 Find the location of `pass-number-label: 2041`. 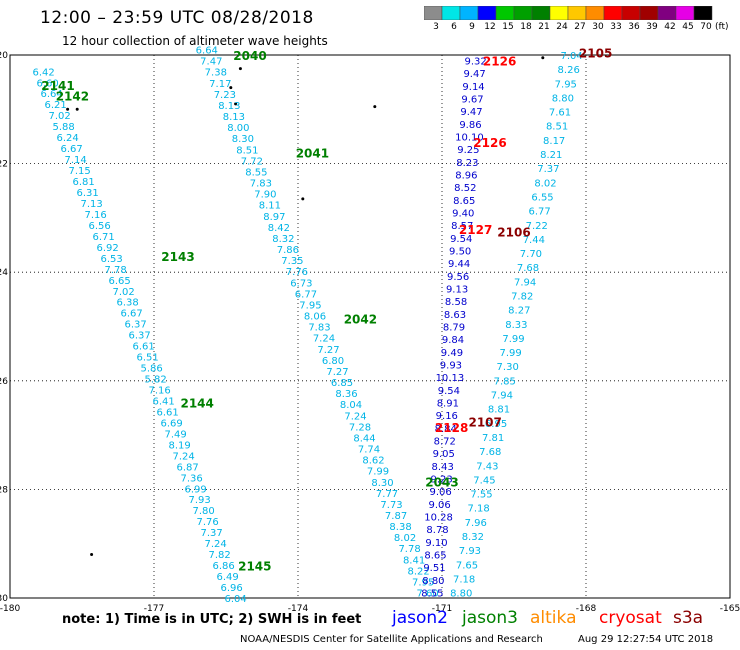

pass-number-label: 2041 is located at coordinates (312, 154).